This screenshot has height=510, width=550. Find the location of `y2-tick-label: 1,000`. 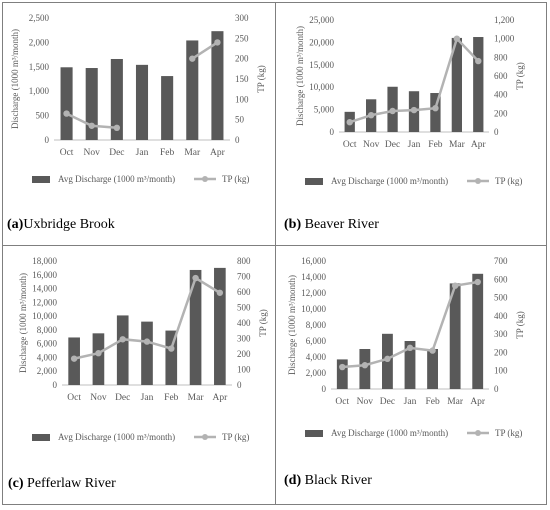

y2-tick-label: 1,000 is located at coordinates (504, 39).